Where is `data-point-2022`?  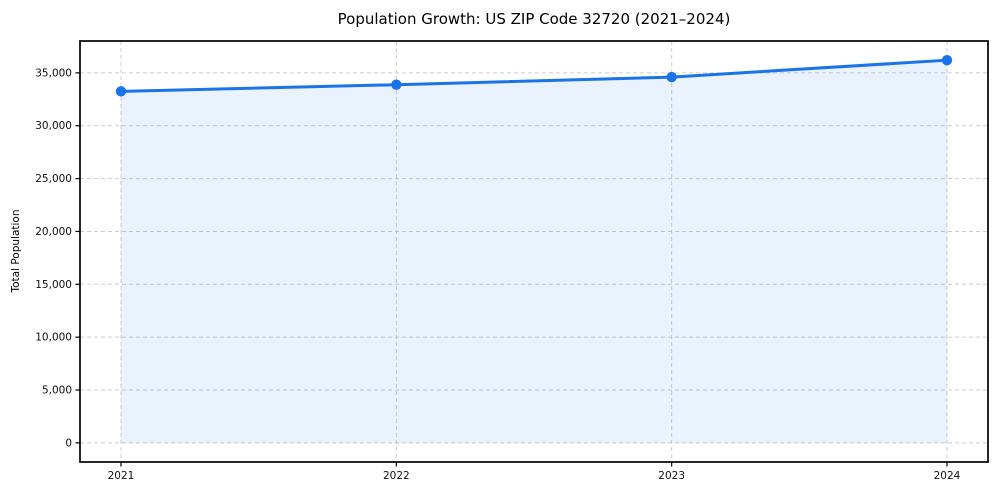 data-point-2022 is located at coordinates (396, 84).